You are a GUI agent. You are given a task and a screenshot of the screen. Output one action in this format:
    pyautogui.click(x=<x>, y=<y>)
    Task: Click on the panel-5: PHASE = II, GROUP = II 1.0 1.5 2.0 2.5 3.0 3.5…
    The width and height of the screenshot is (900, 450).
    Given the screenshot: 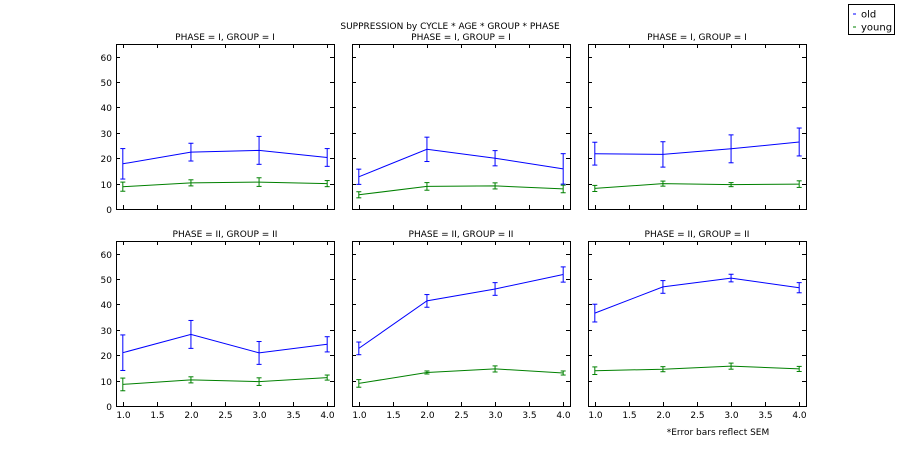 What is the action you would take?
    pyautogui.click(x=461, y=325)
    